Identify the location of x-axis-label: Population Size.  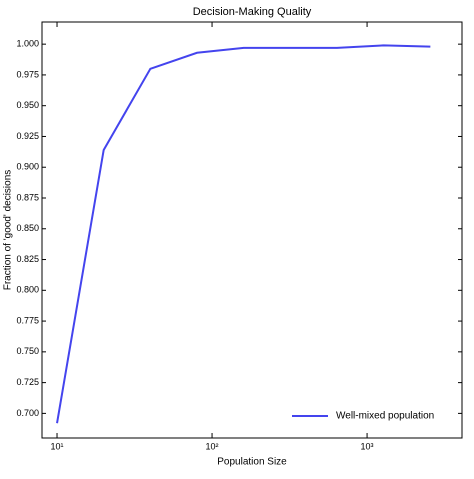
(252, 462).